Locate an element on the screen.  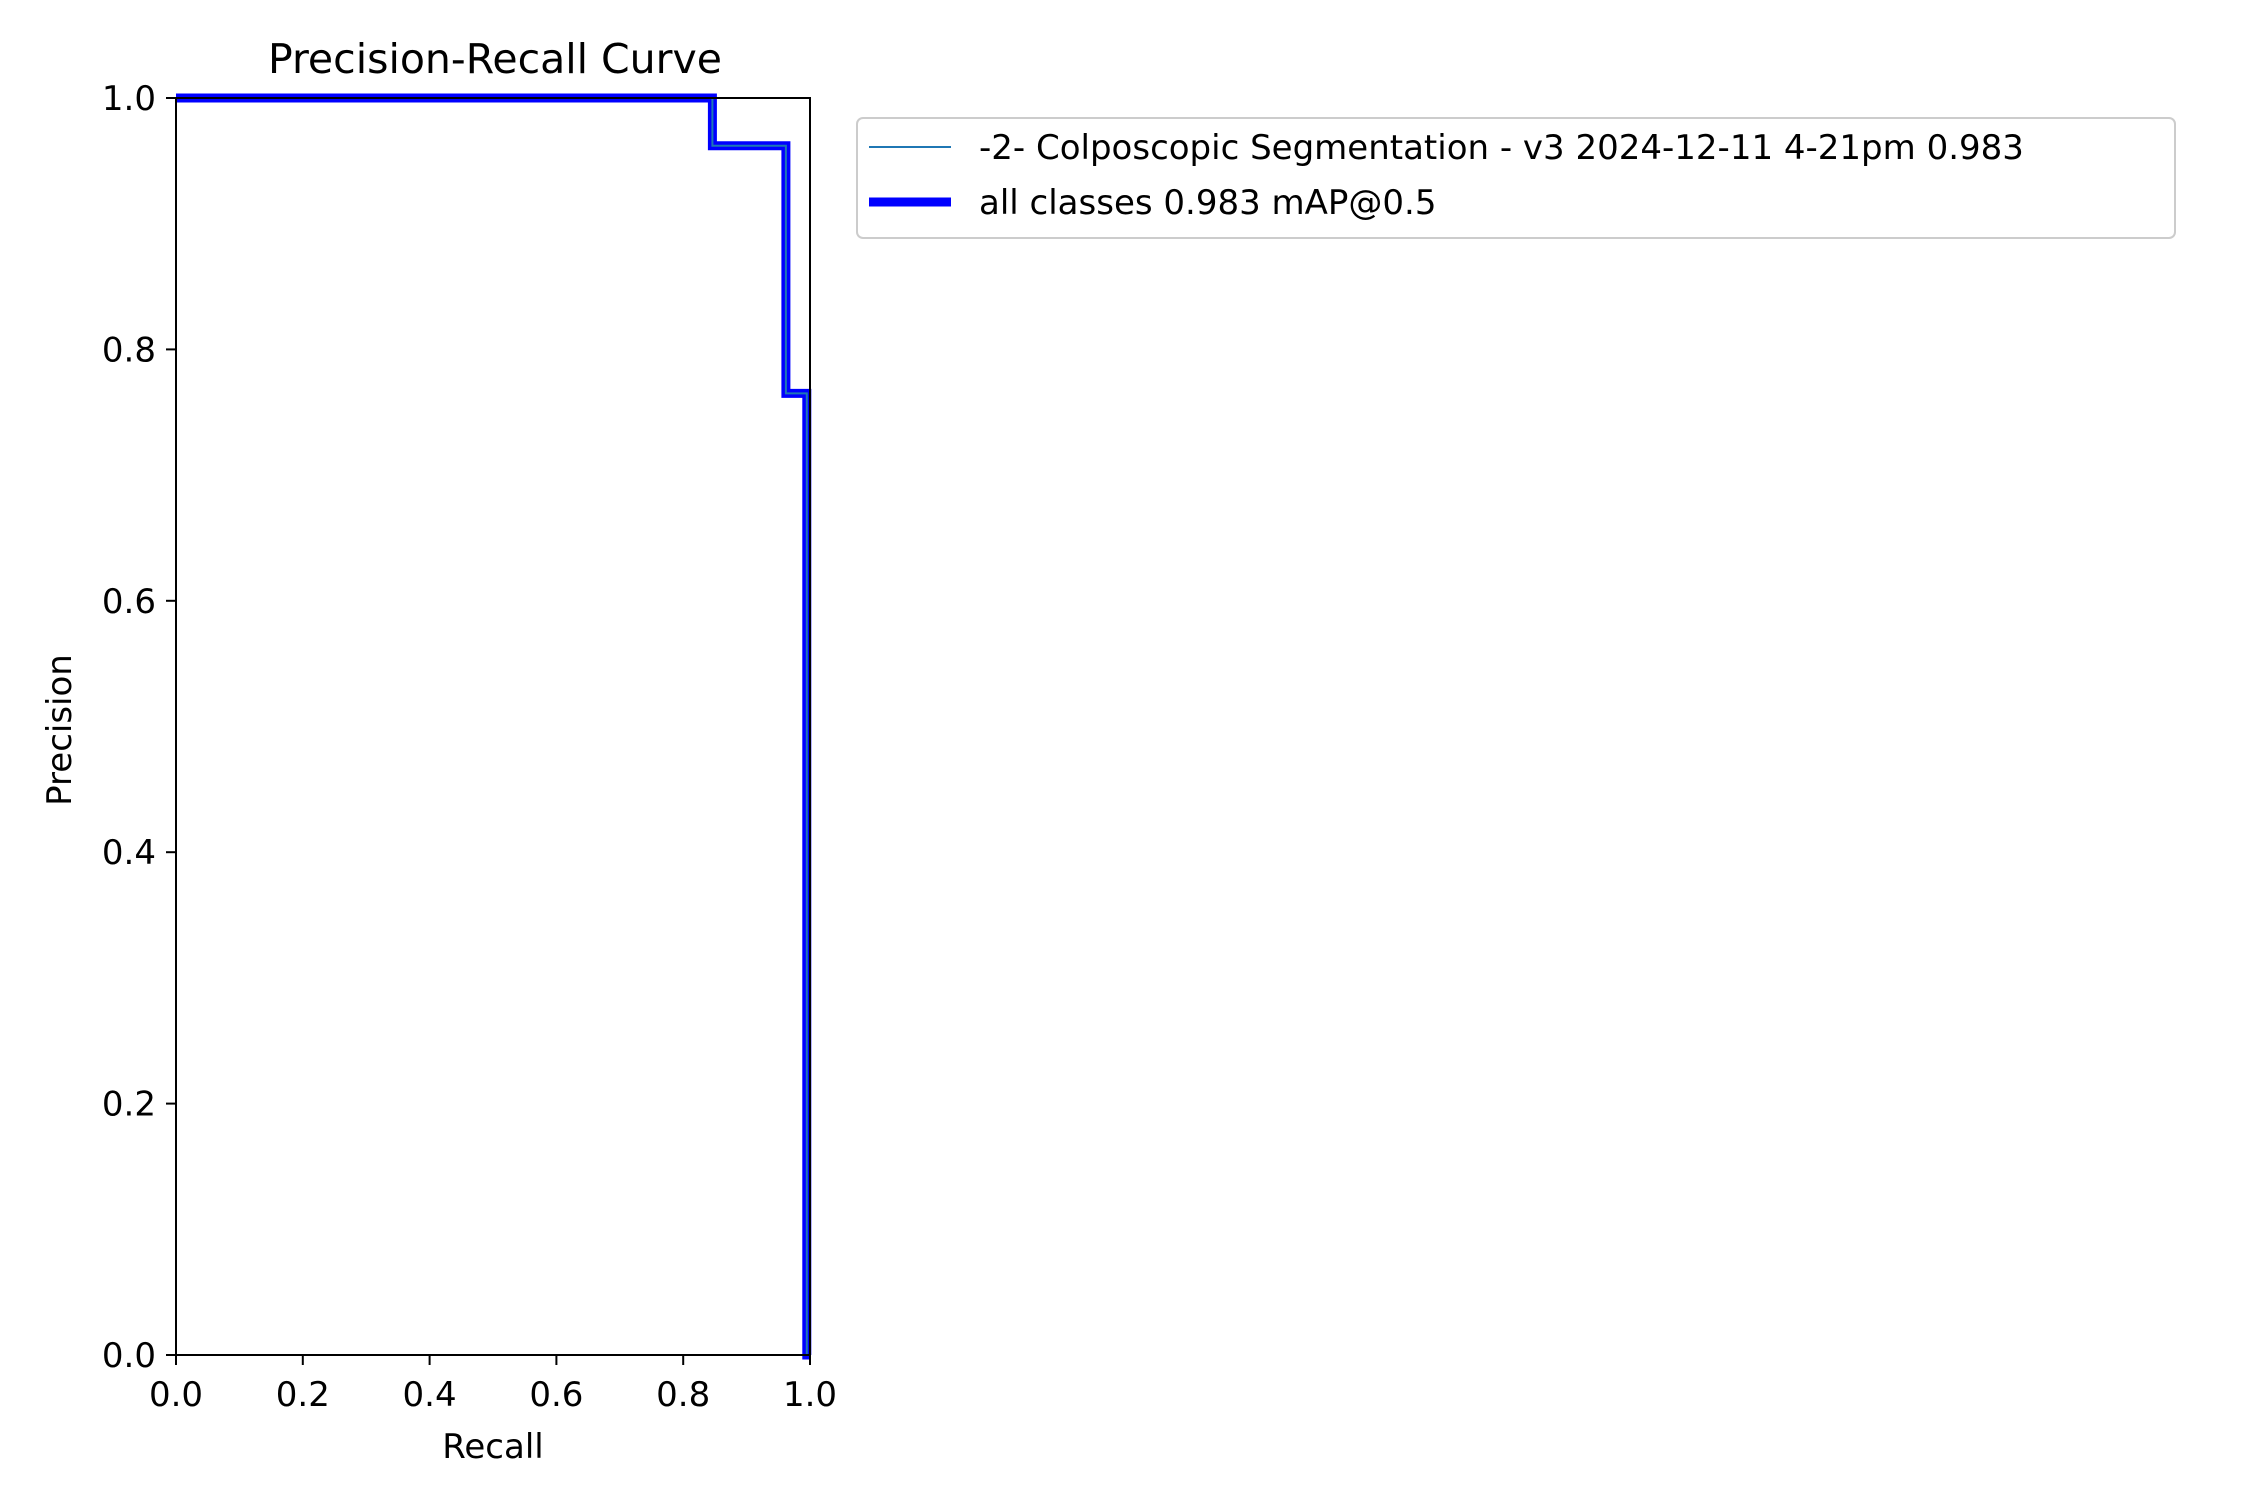
x-tick-label: 0.2 is located at coordinates (303, 1395).